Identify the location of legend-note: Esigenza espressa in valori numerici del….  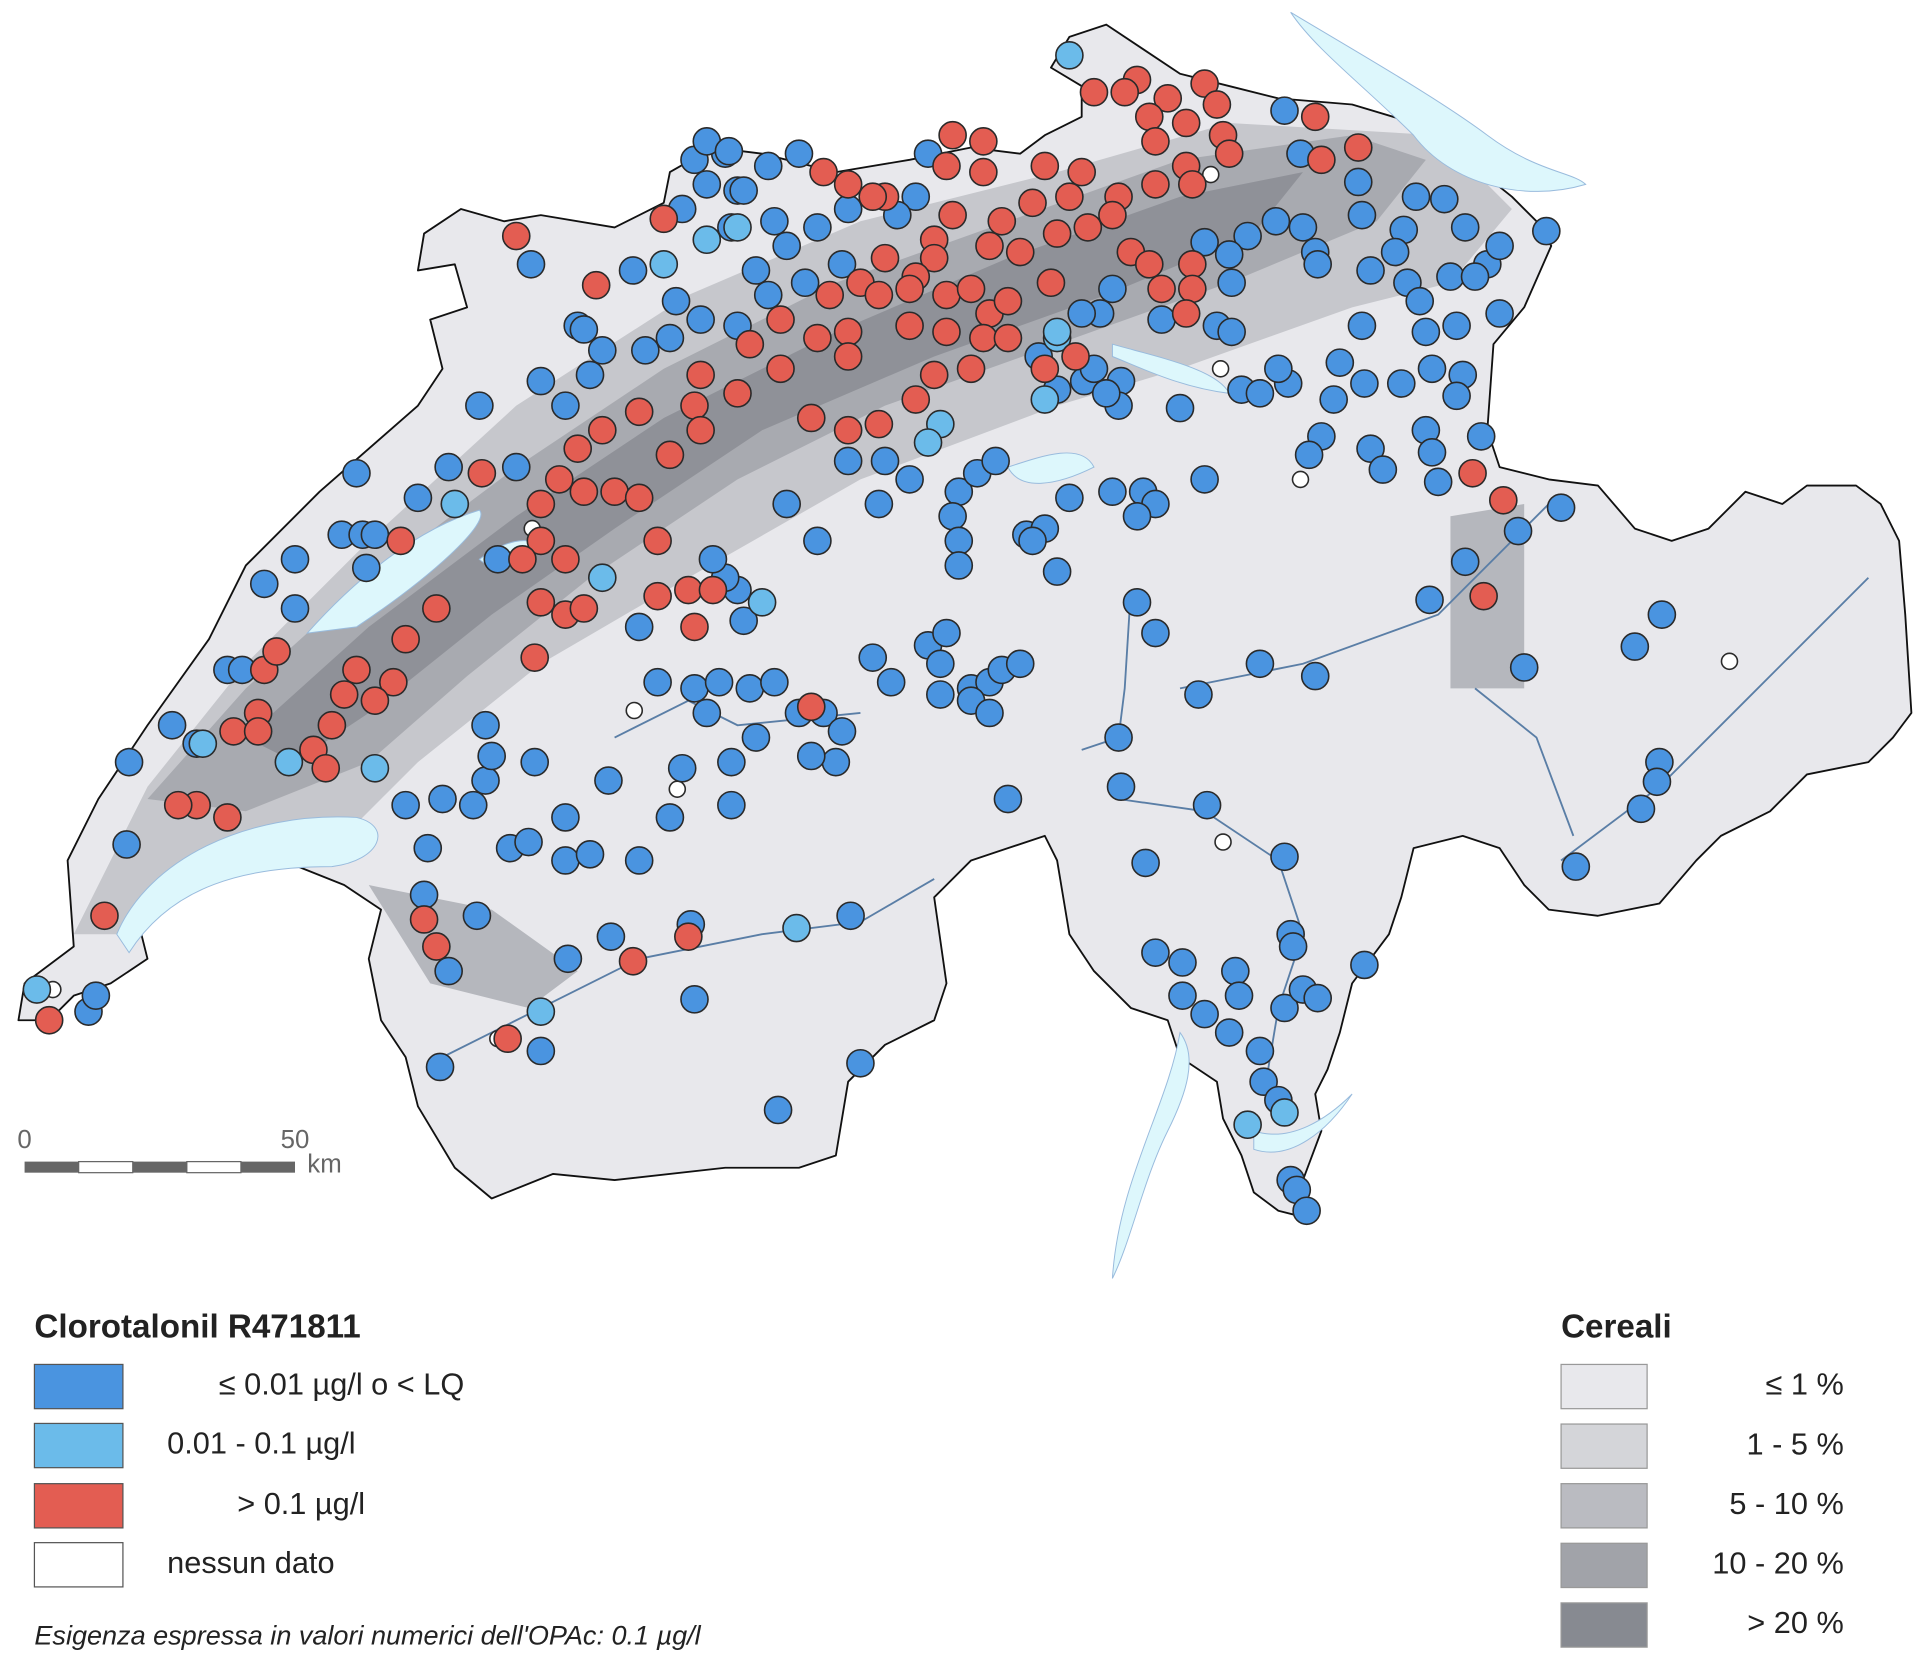
(367, 1636).